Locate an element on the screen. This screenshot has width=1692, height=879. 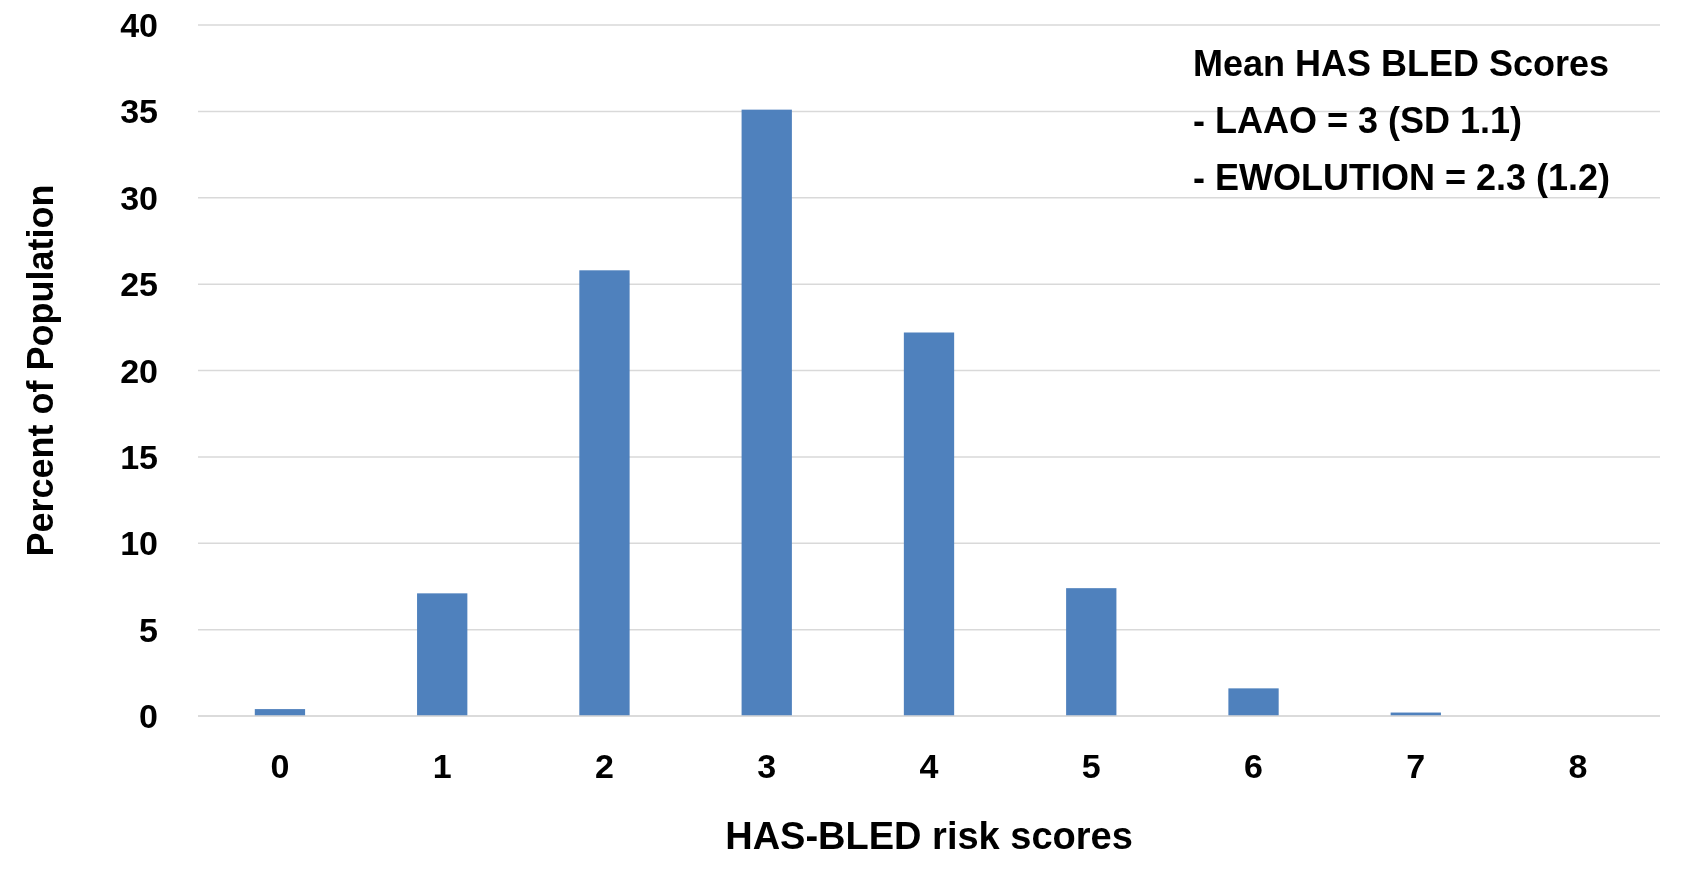
x-tick-label: 6 is located at coordinates (1253, 766).